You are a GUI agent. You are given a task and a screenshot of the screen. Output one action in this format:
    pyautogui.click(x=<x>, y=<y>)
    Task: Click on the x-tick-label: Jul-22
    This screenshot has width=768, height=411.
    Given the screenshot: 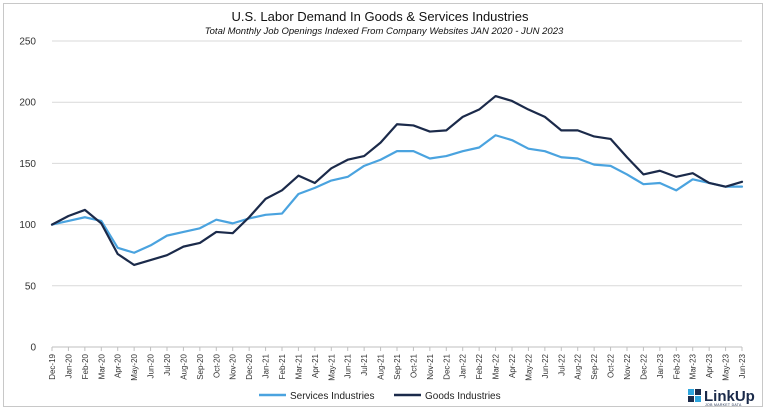 What is the action you would take?
    pyautogui.click(x=561, y=364)
    